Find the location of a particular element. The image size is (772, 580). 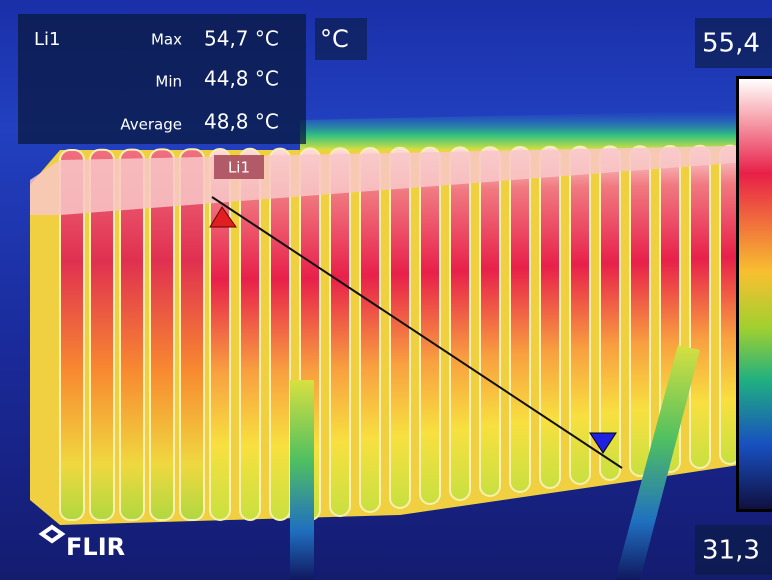

scale-bottom: 31,3 is located at coordinates (731, 551).